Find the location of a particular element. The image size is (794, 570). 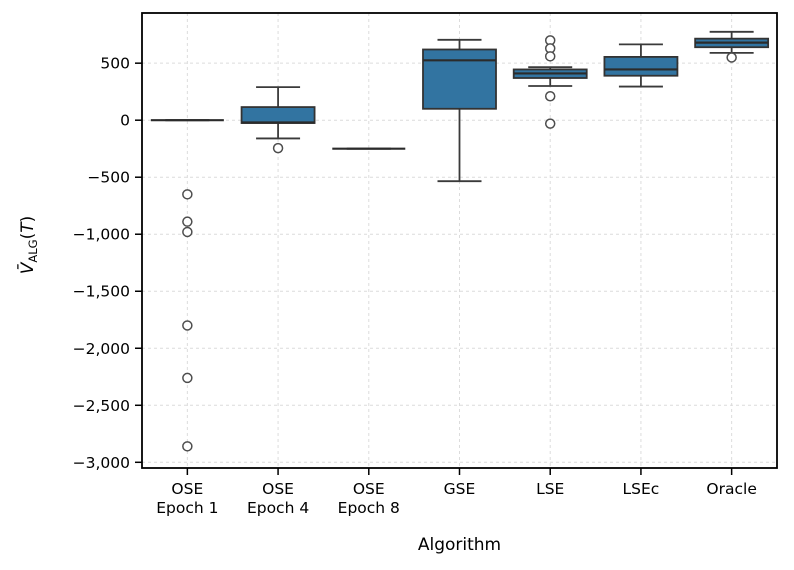

y-tick-label: −2,000 is located at coordinates (101, 349).